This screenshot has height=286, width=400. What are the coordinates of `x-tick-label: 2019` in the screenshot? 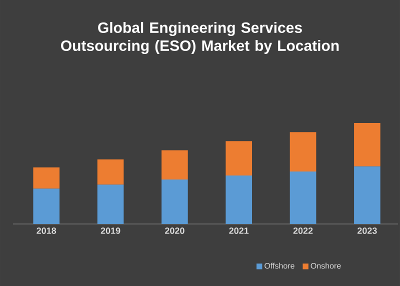 It's located at (110, 231).